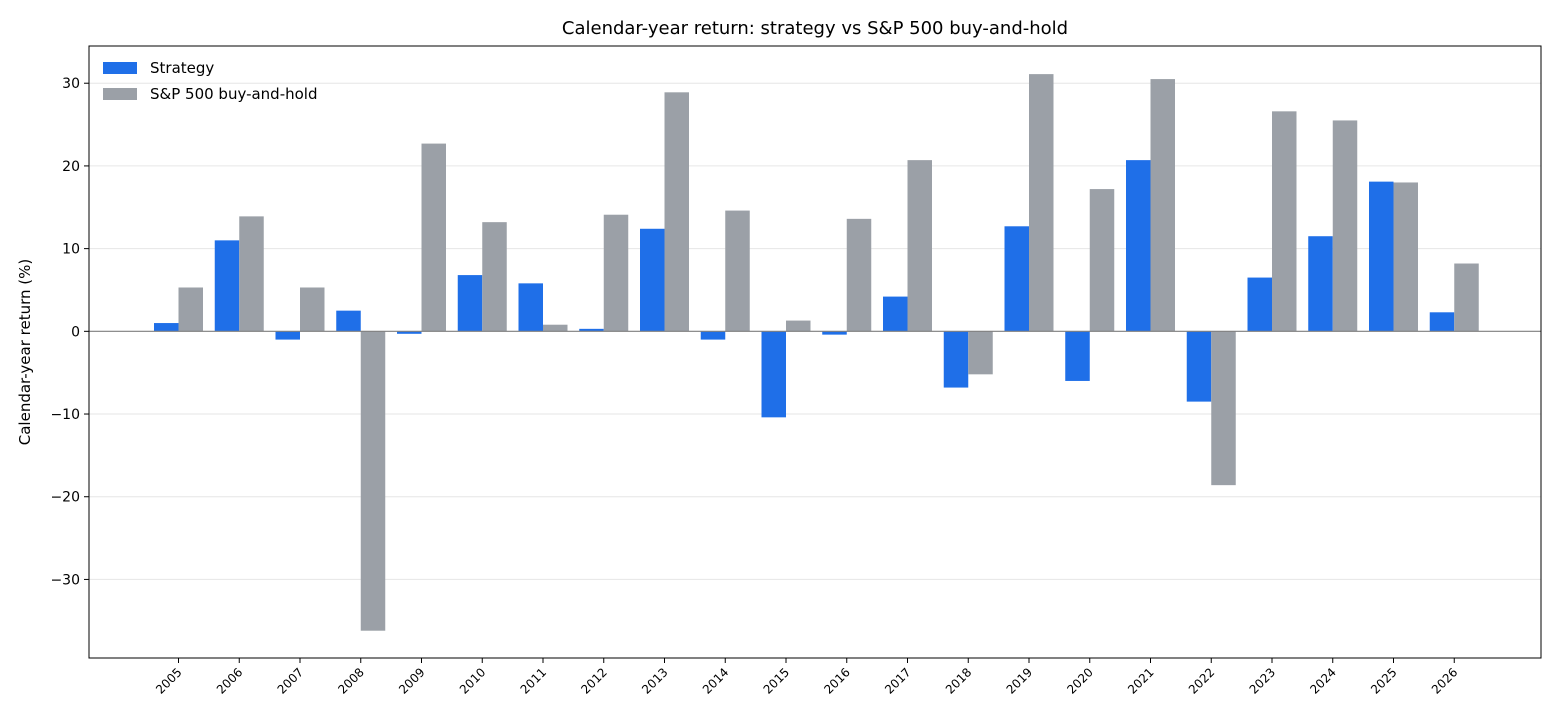  Describe the element at coordinates (798, 326) in the screenshot. I see `bar-sp500-2015` at that location.